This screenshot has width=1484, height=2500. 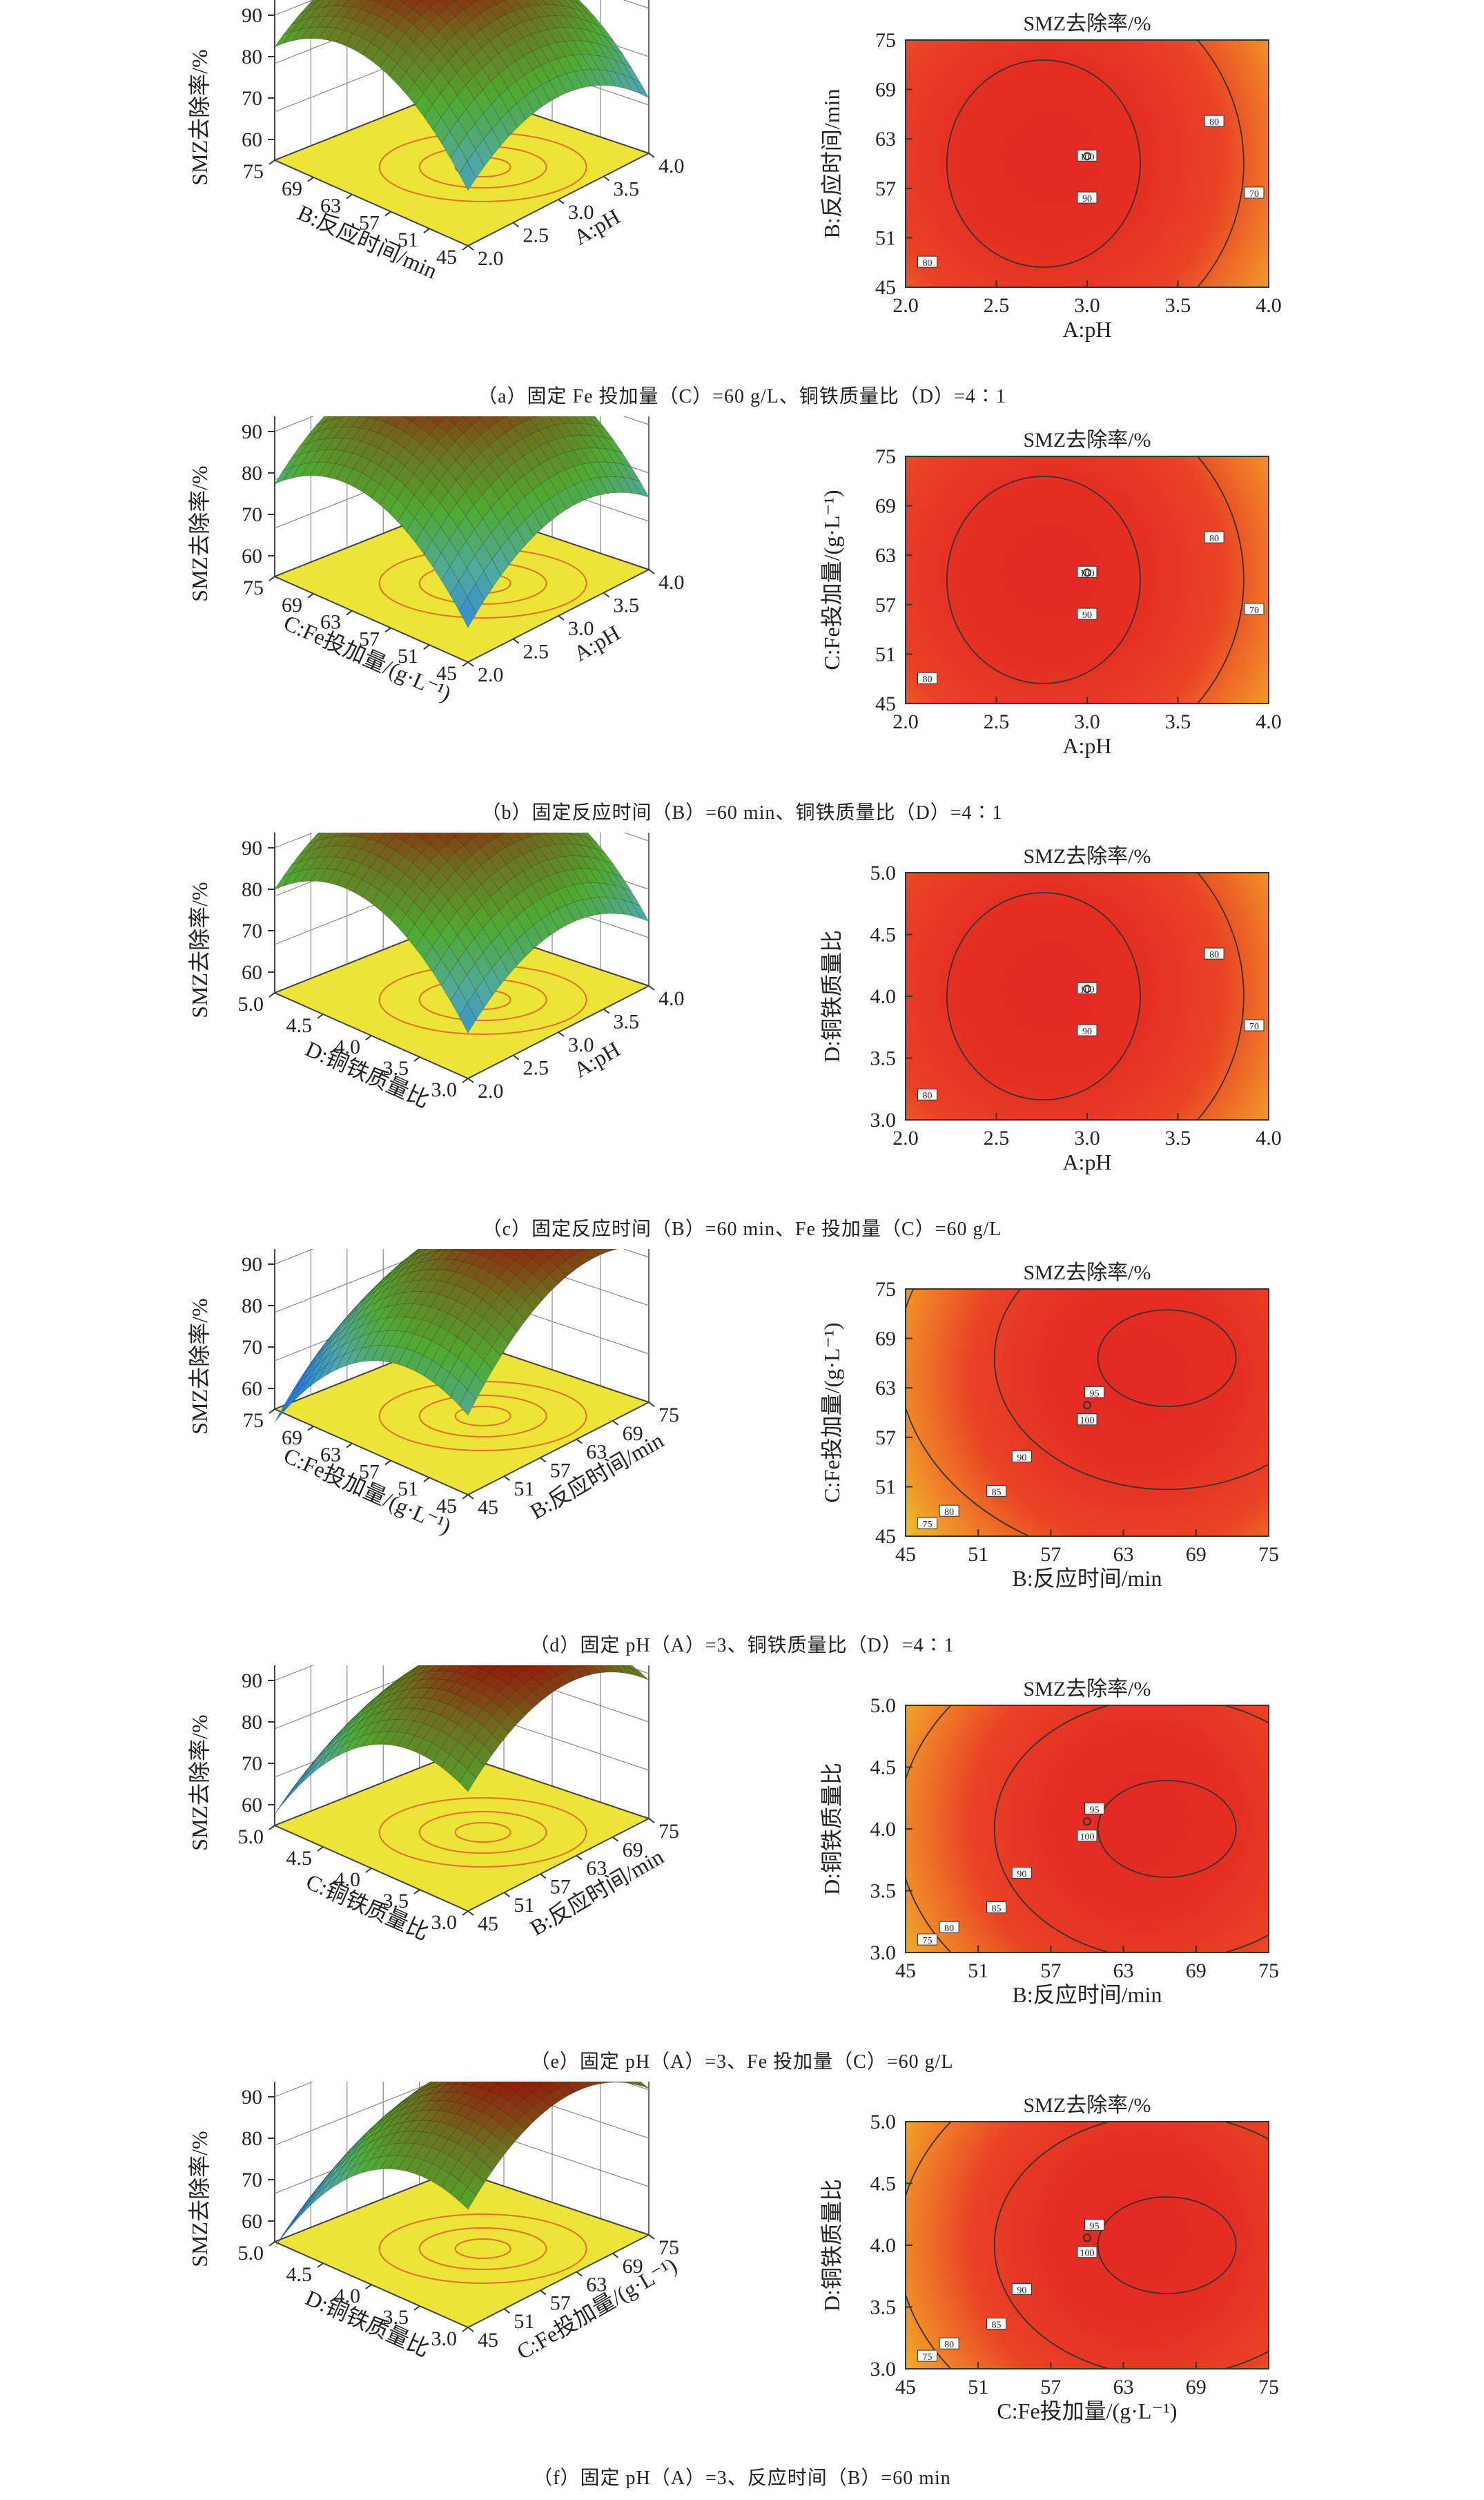 What do you see at coordinates (669, 2247) in the screenshot?
I see `surface-right-tick-label: 75` at bounding box center [669, 2247].